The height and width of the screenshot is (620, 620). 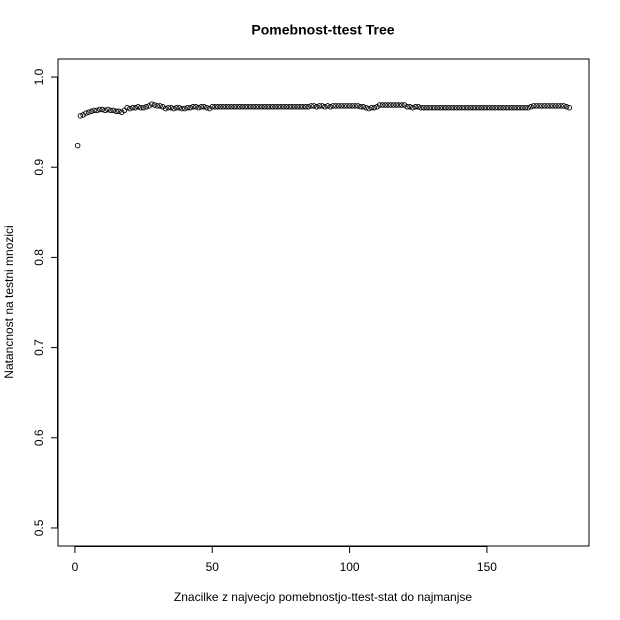 I want to click on x-tick-label: 0, so click(x=75, y=567).